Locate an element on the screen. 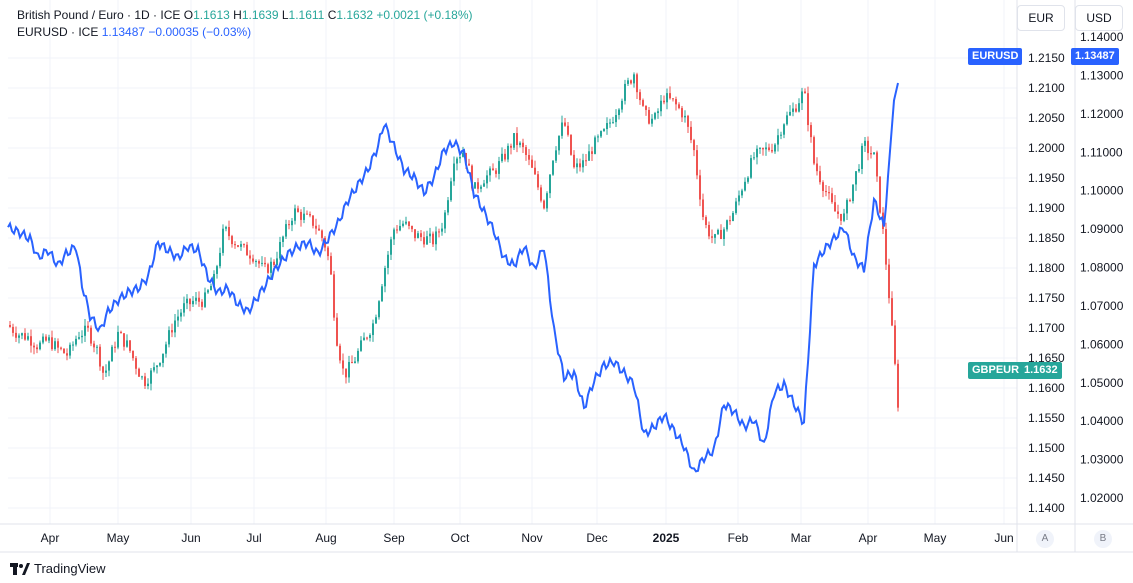 The image size is (1133, 583). time-tick-label: Nov is located at coordinates (531, 538).